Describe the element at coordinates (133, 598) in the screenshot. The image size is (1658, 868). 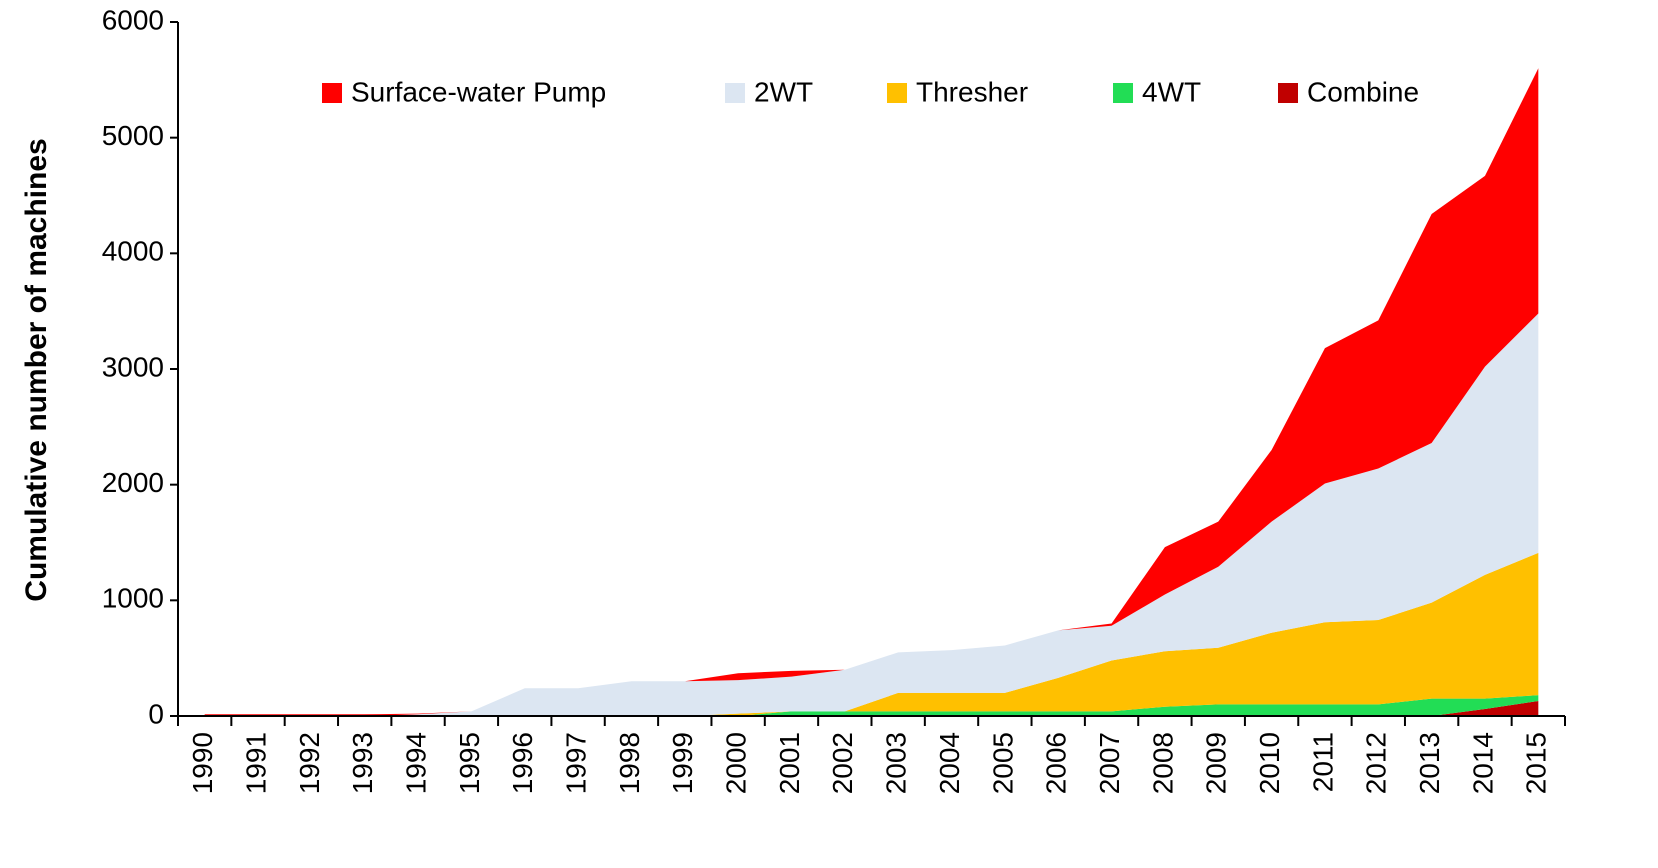
I see `y-tick-label: 1000` at that location.